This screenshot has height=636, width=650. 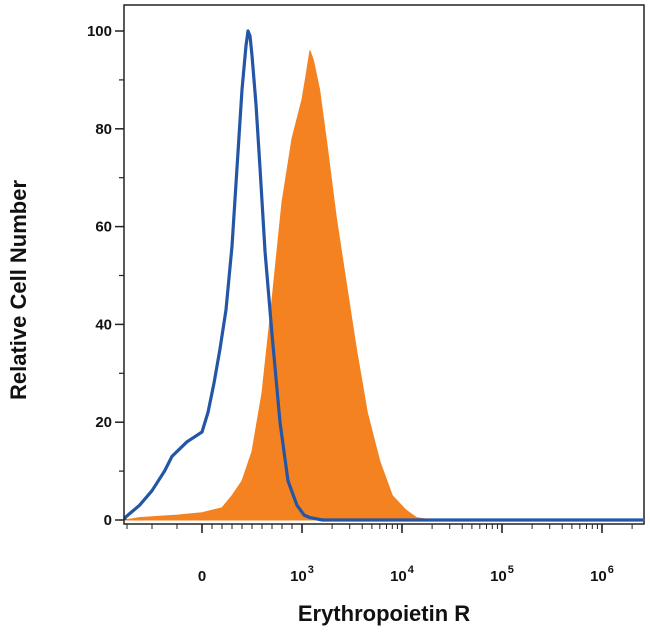 What do you see at coordinates (108, 520) in the screenshot?
I see `y-tick-label: 0` at bounding box center [108, 520].